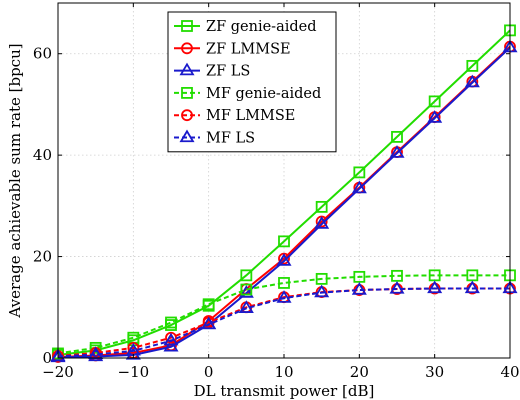 Image resolution: width=520 pixels, height=400 pixels. I want to click on legend-label: ZF genie-aided, so click(261, 27).